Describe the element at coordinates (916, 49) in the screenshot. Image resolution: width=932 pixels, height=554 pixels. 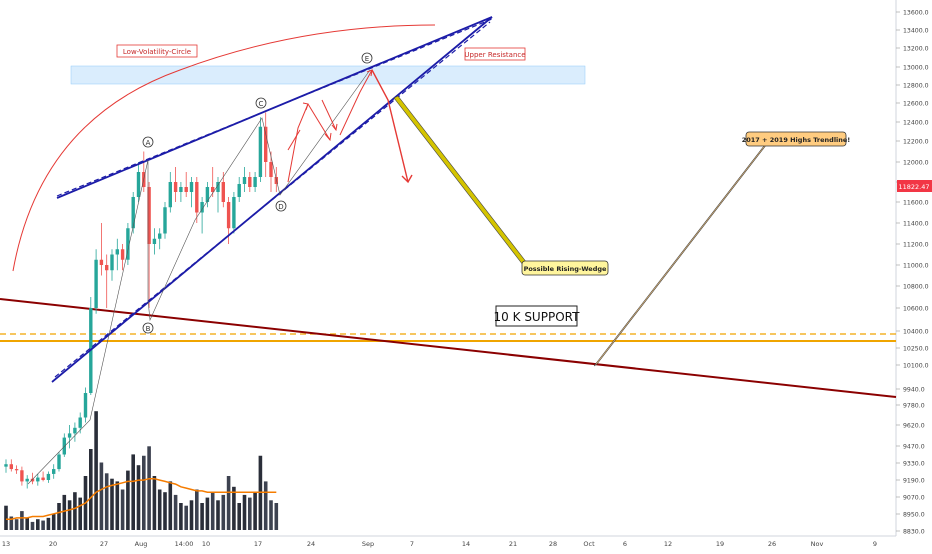
I see `price-tick-label: 13200.0` at that location.